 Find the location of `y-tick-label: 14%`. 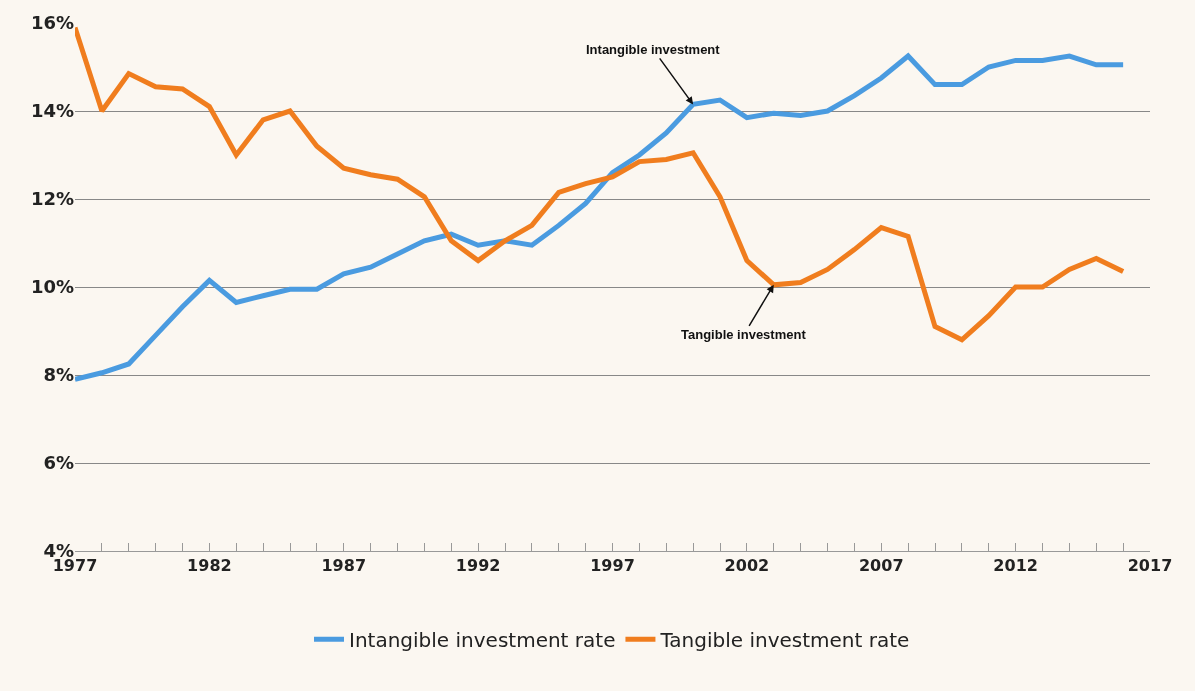

y-tick-label: 14% is located at coordinates (52, 111).